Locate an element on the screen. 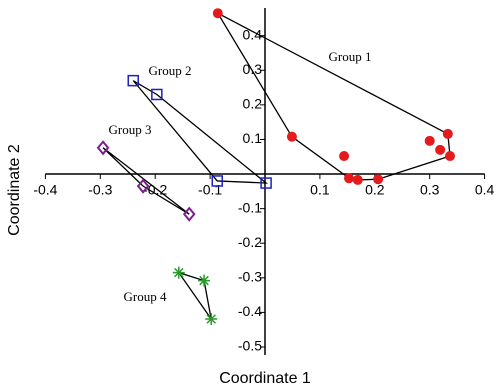  y-tick-label: -0.5 is located at coordinates (250, 346).